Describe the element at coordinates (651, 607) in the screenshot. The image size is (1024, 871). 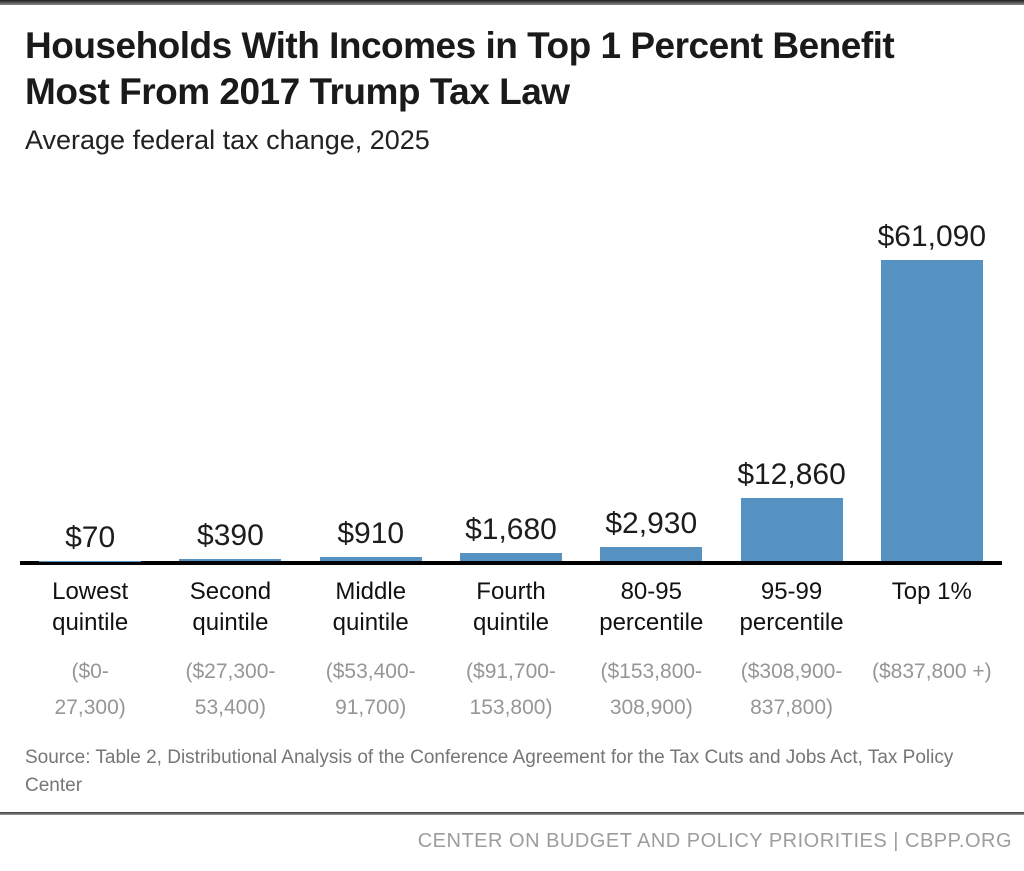
I see `category-label: 80-95 percentile` at that location.